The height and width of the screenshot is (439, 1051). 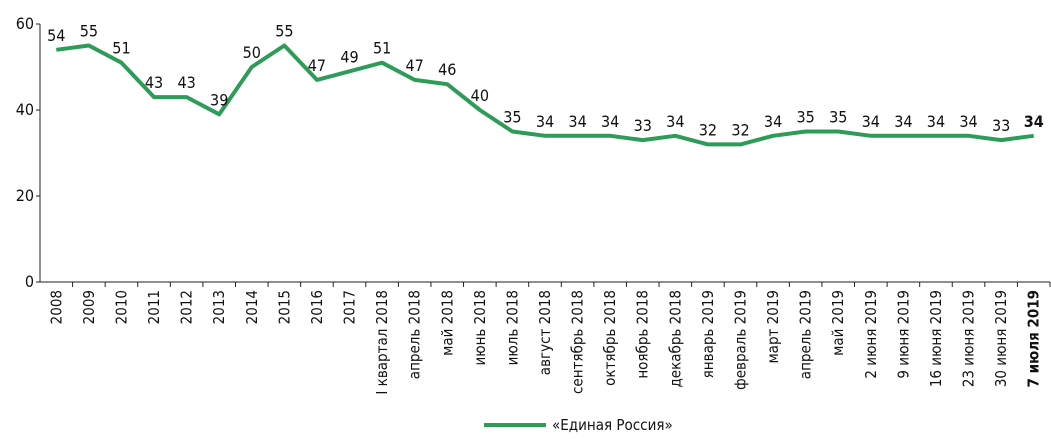 What do you see at coordinates (806, 334) in the screenshot?
I see `x-tick-label: апрель 2019` at bounding box center [806, 334].